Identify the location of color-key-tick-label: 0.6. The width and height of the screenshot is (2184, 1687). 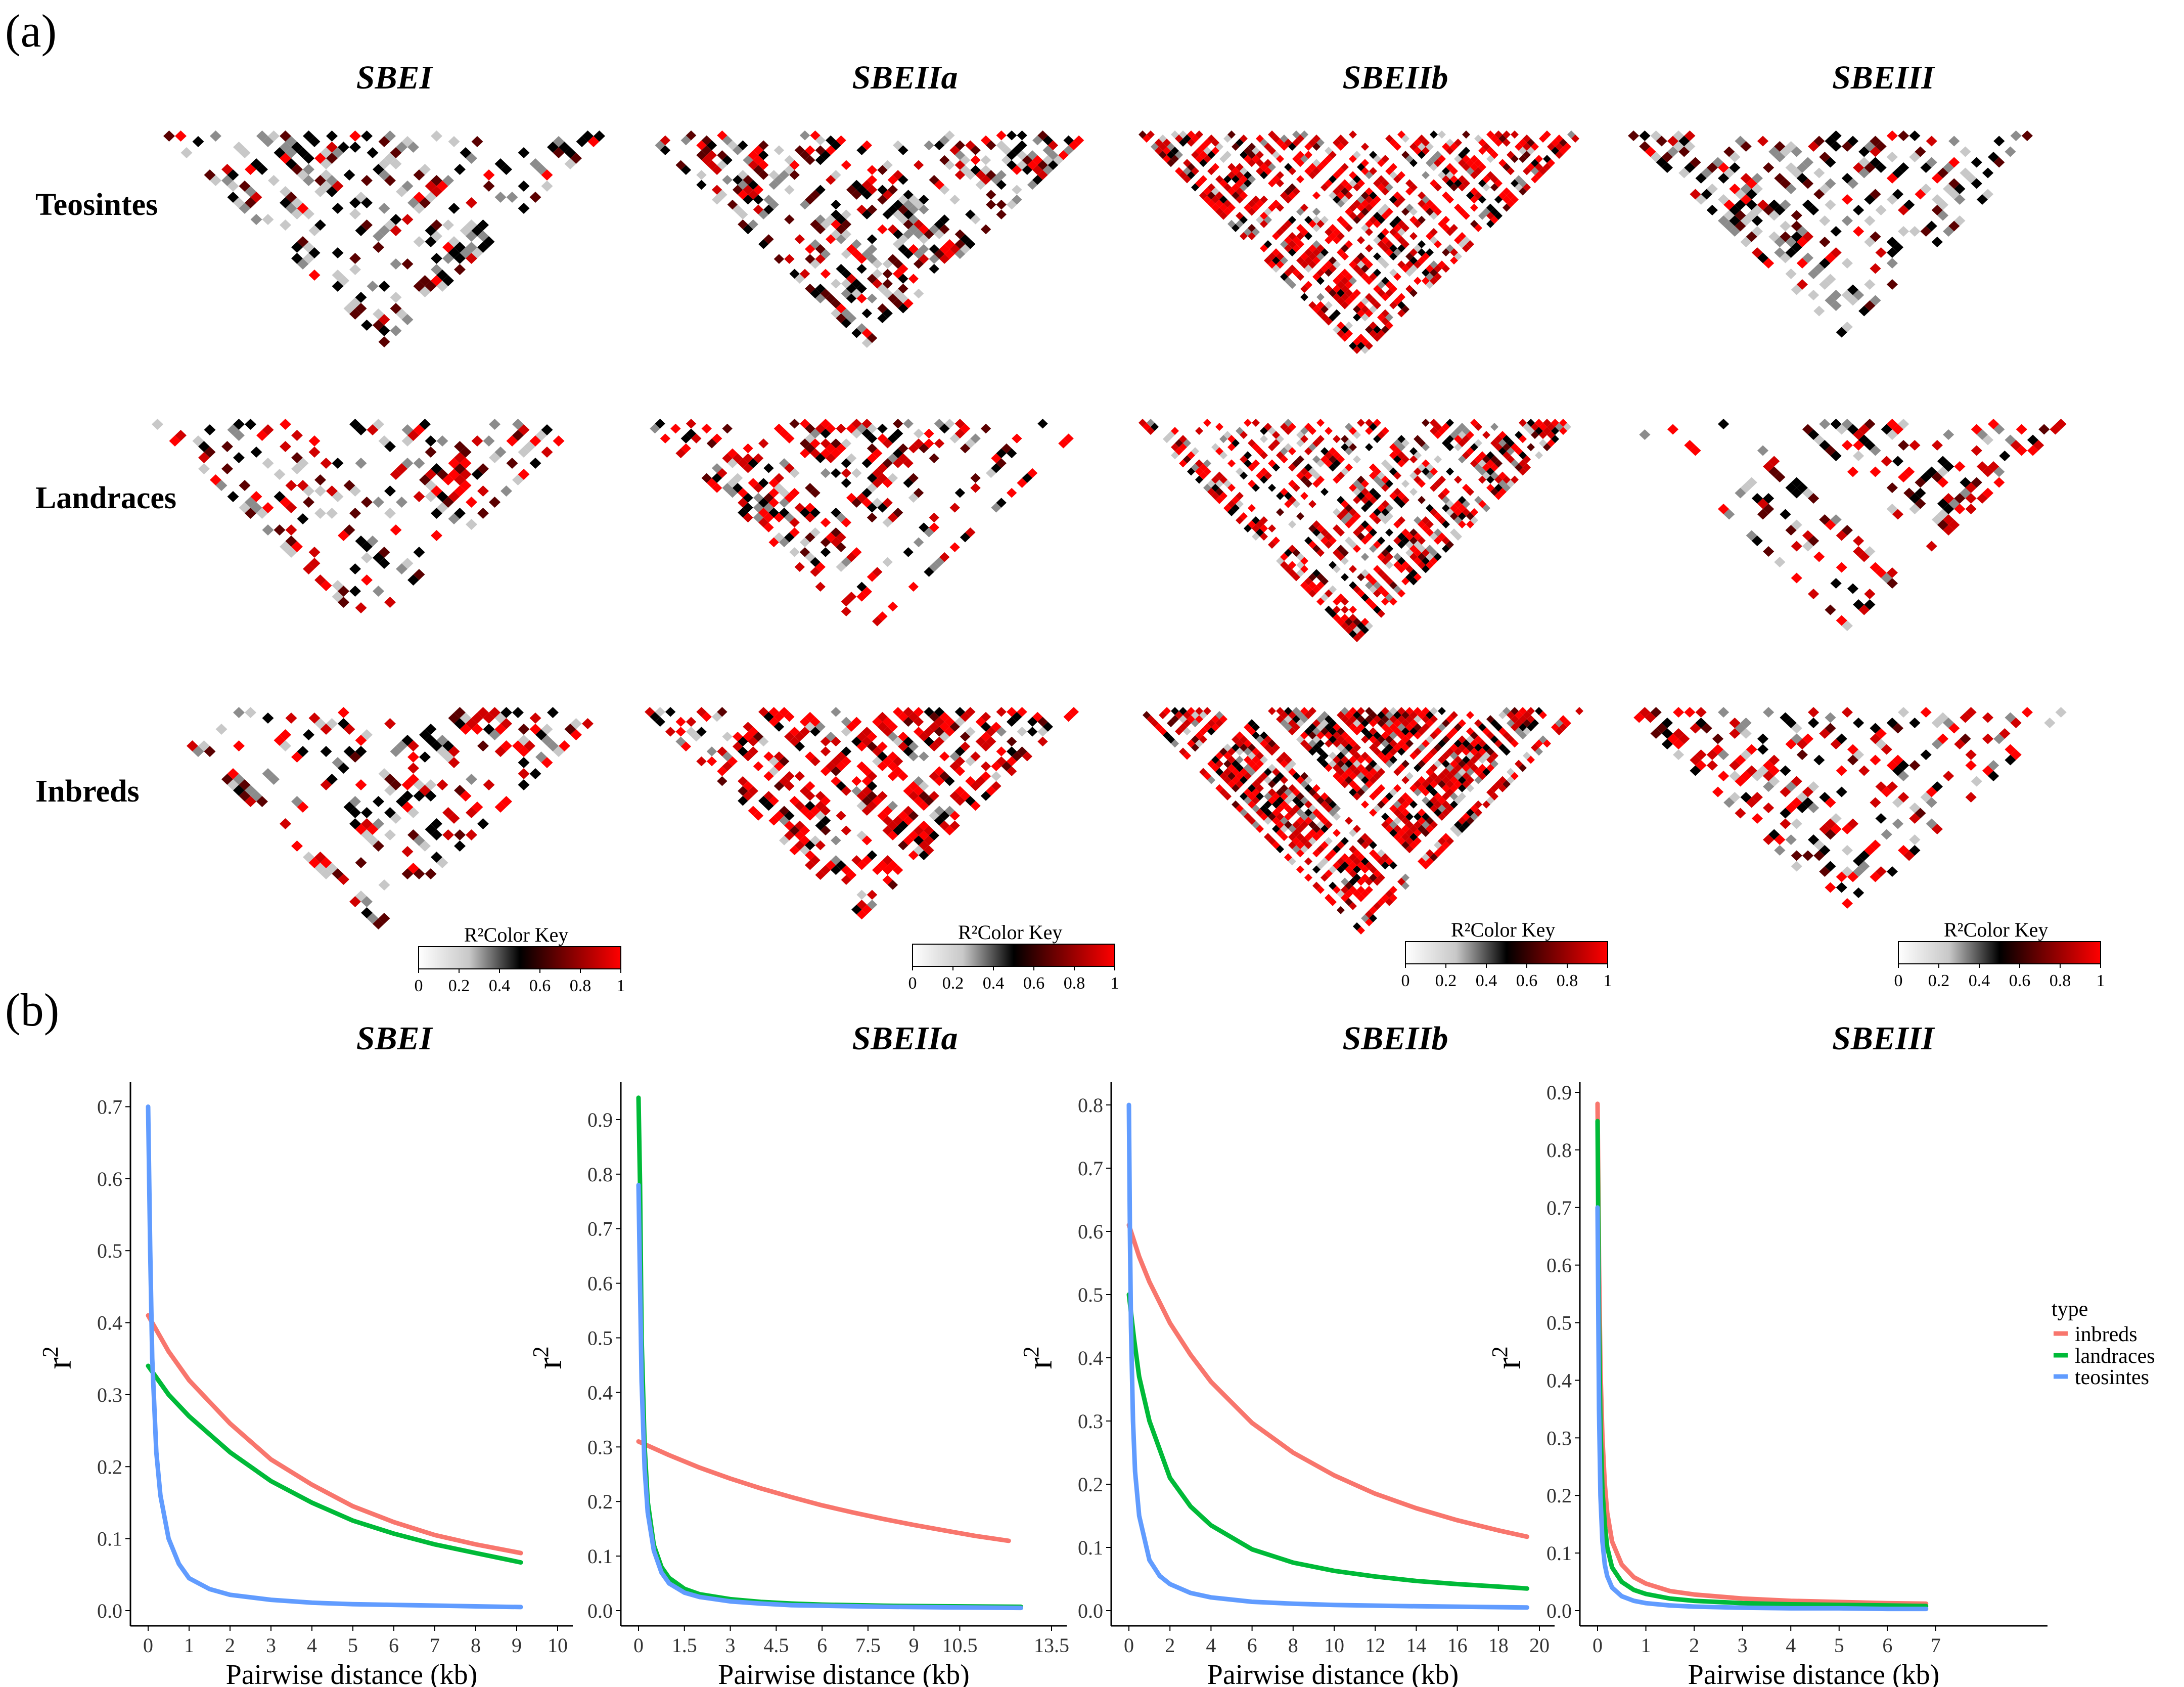
(540, 985).